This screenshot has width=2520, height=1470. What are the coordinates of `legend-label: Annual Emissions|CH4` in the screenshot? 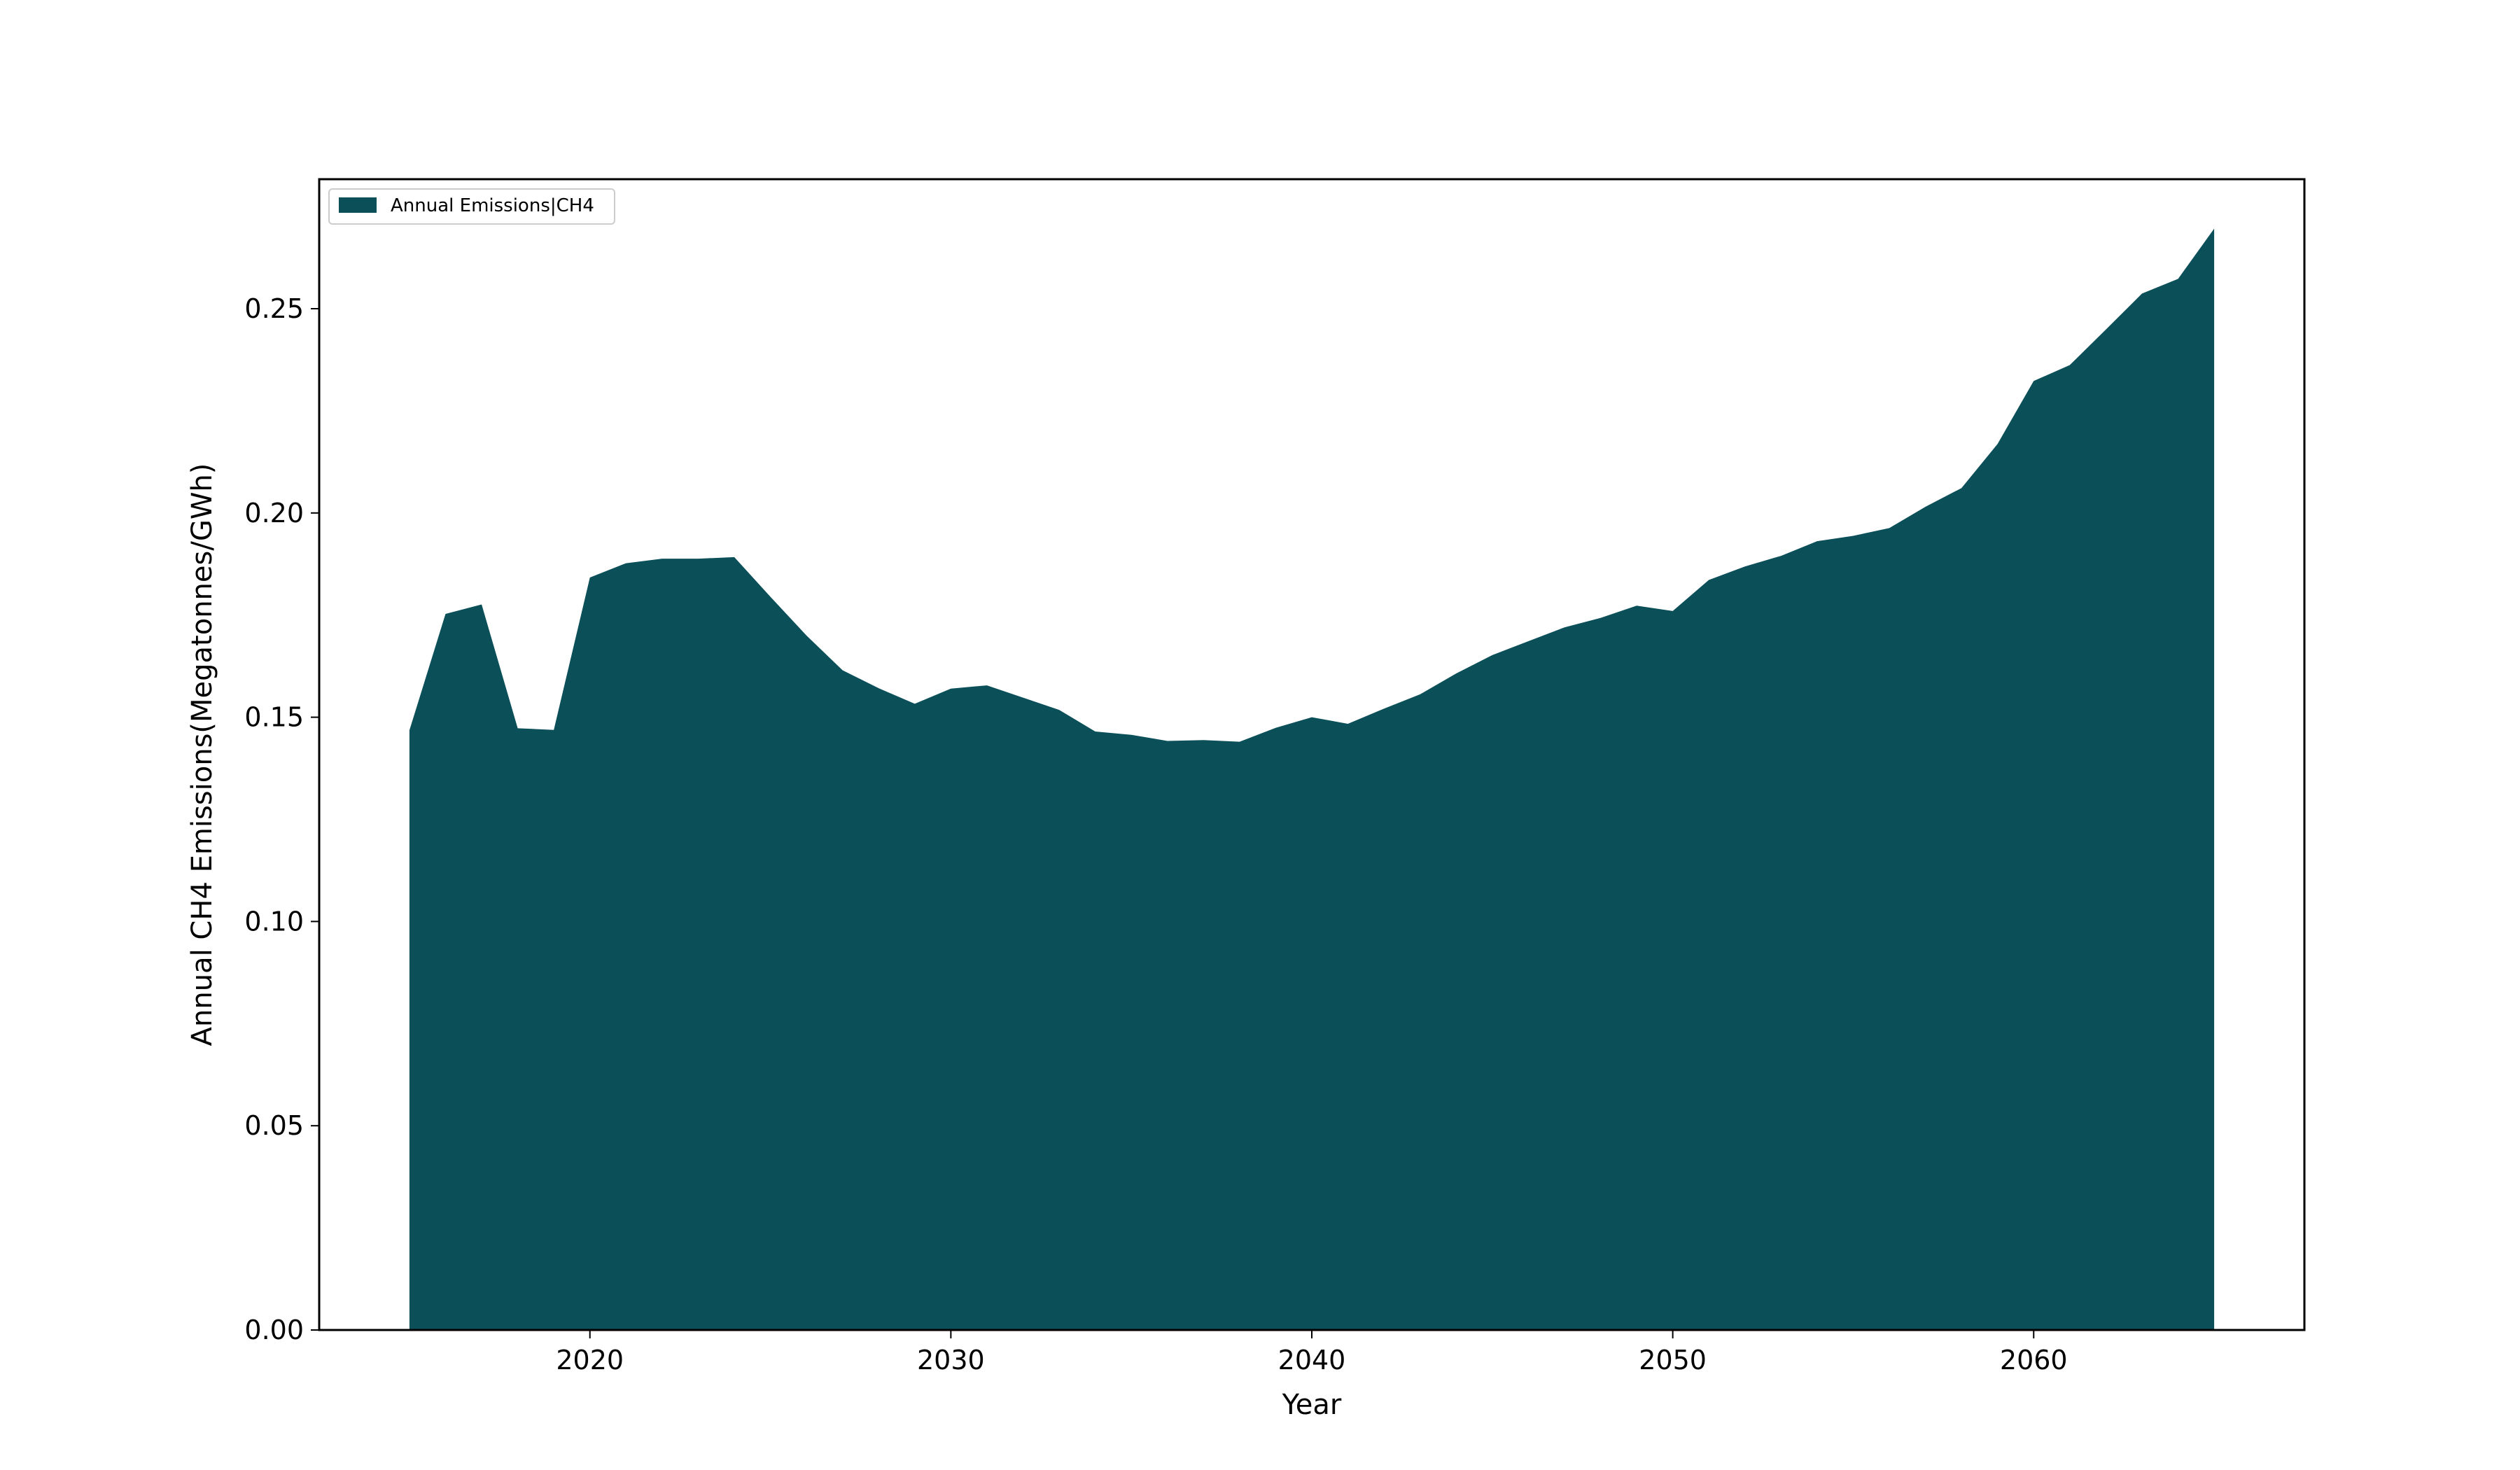 It's located at (492, 205).